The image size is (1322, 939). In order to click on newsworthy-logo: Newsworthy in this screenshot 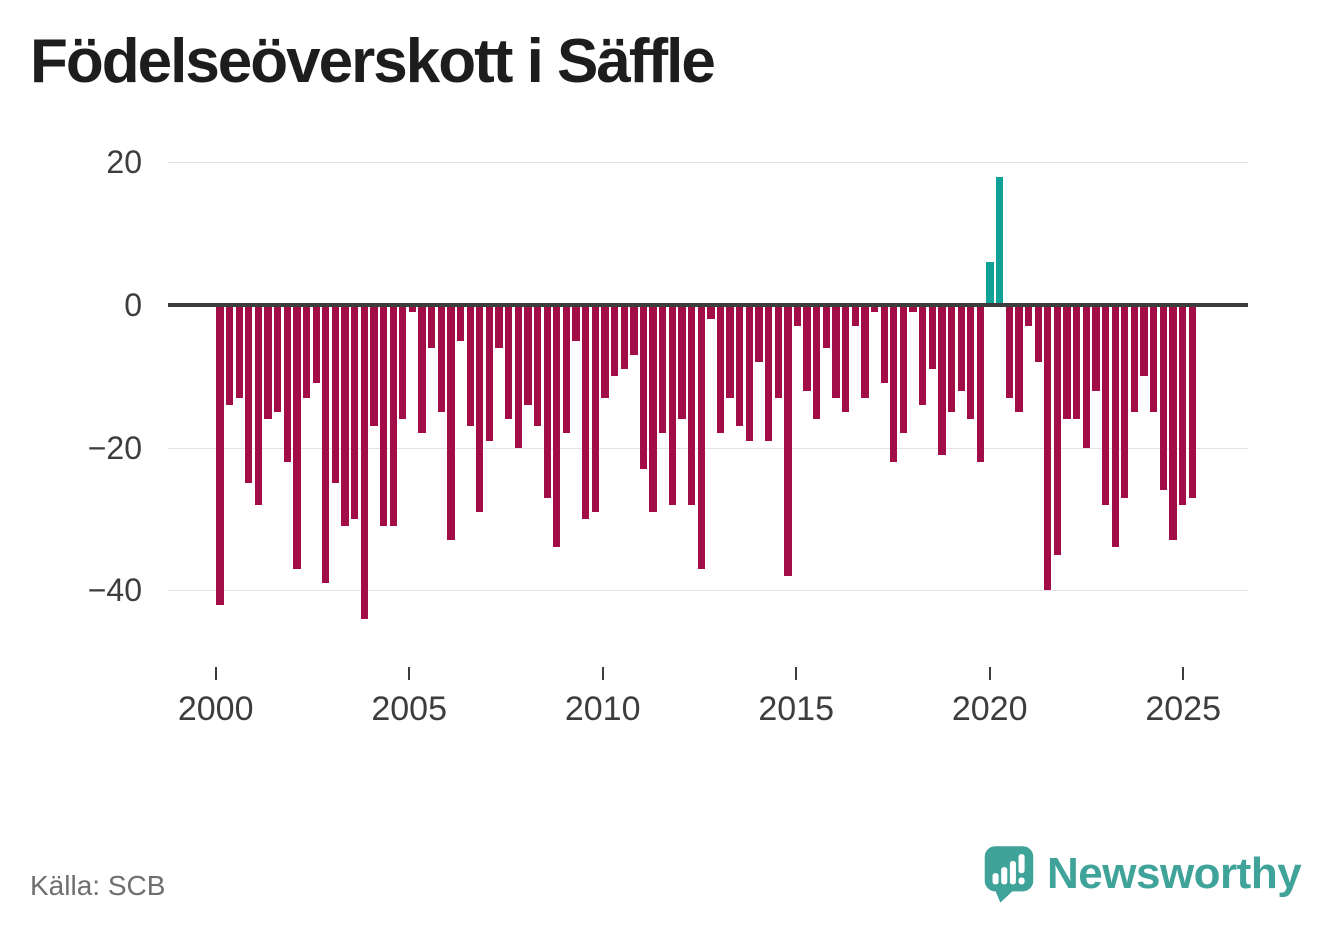, I will do `click(1142, 874)`.